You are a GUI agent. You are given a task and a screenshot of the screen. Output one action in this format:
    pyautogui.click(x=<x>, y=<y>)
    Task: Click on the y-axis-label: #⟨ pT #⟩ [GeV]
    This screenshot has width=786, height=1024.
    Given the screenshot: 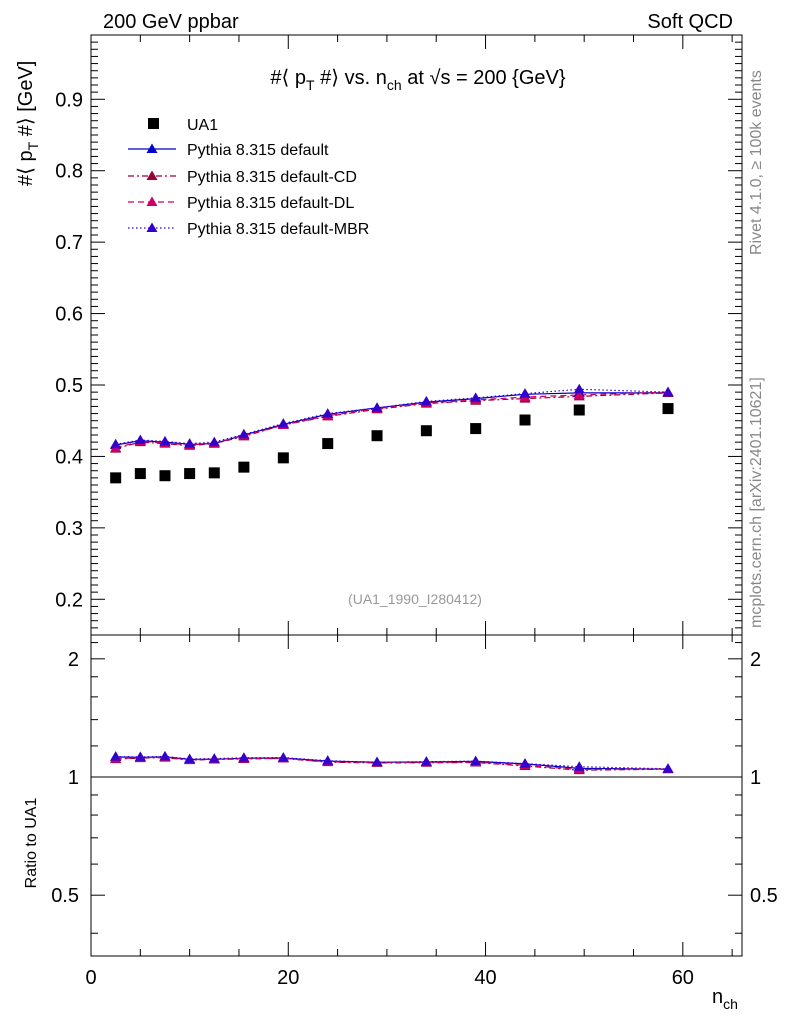 What is the action you would take?
    pyautogui.click(x=28, y=123)
    